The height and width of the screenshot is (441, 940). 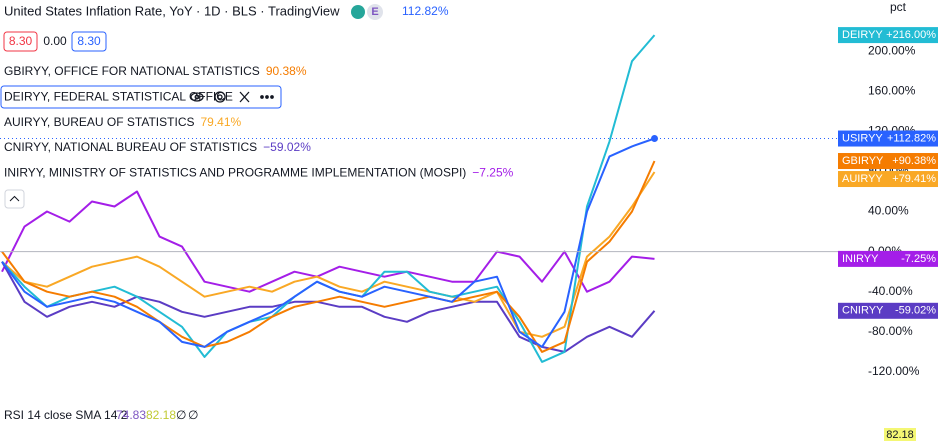 I want to click on price-tag-value: -59.02%, so click(x=915, y=311).